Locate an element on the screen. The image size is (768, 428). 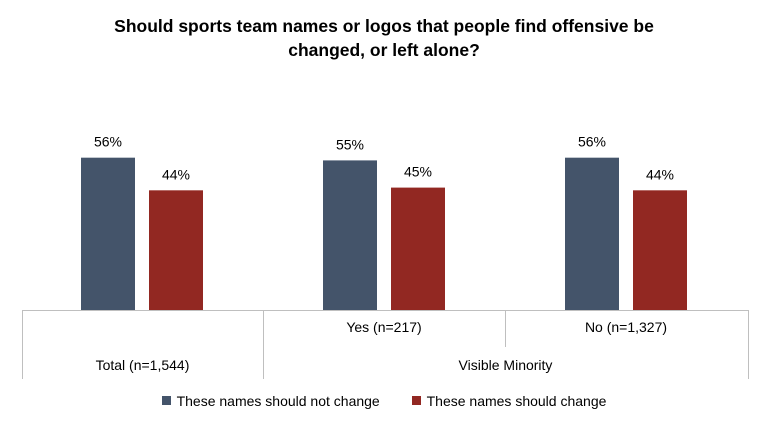
legend-item-not-change: These names should not change is located at coordinates (270, 400).